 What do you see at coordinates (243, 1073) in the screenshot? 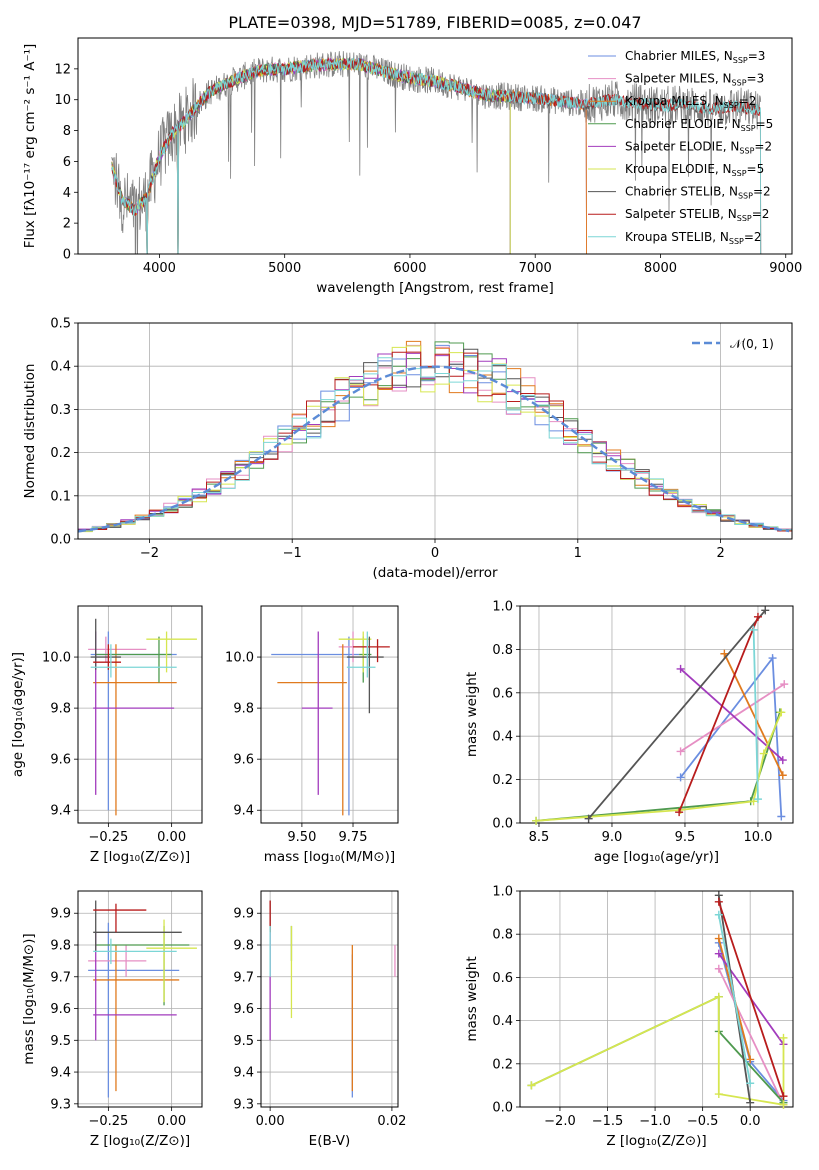
I see `mass_vs_EBV-ytick-label: 9.4` at bounding box center [243, 1073].